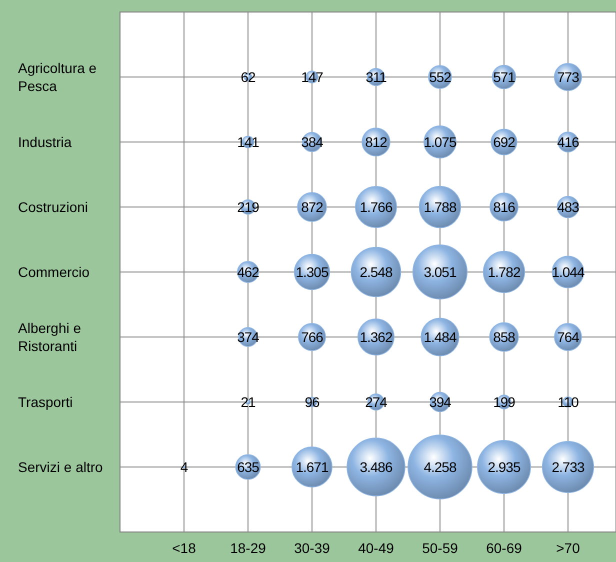 This screenshot has height=562, width=616. What do you see at coordinates (248, 272) in the screenshot?
I see `data-label: 462` at bounding box center [248, 272].